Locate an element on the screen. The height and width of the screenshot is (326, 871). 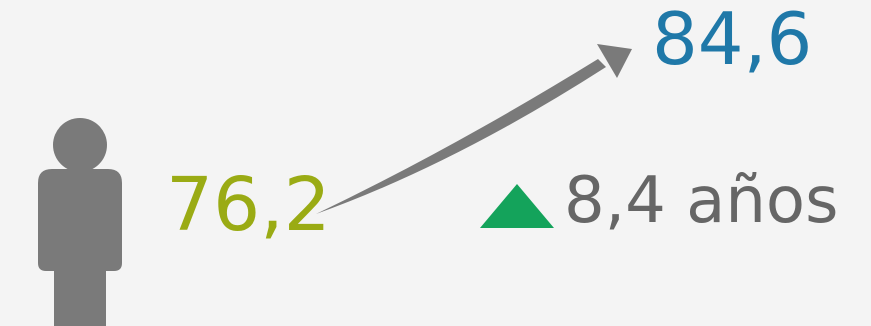
change-indicator: 8,4 años is located at coordinates (659, 201).